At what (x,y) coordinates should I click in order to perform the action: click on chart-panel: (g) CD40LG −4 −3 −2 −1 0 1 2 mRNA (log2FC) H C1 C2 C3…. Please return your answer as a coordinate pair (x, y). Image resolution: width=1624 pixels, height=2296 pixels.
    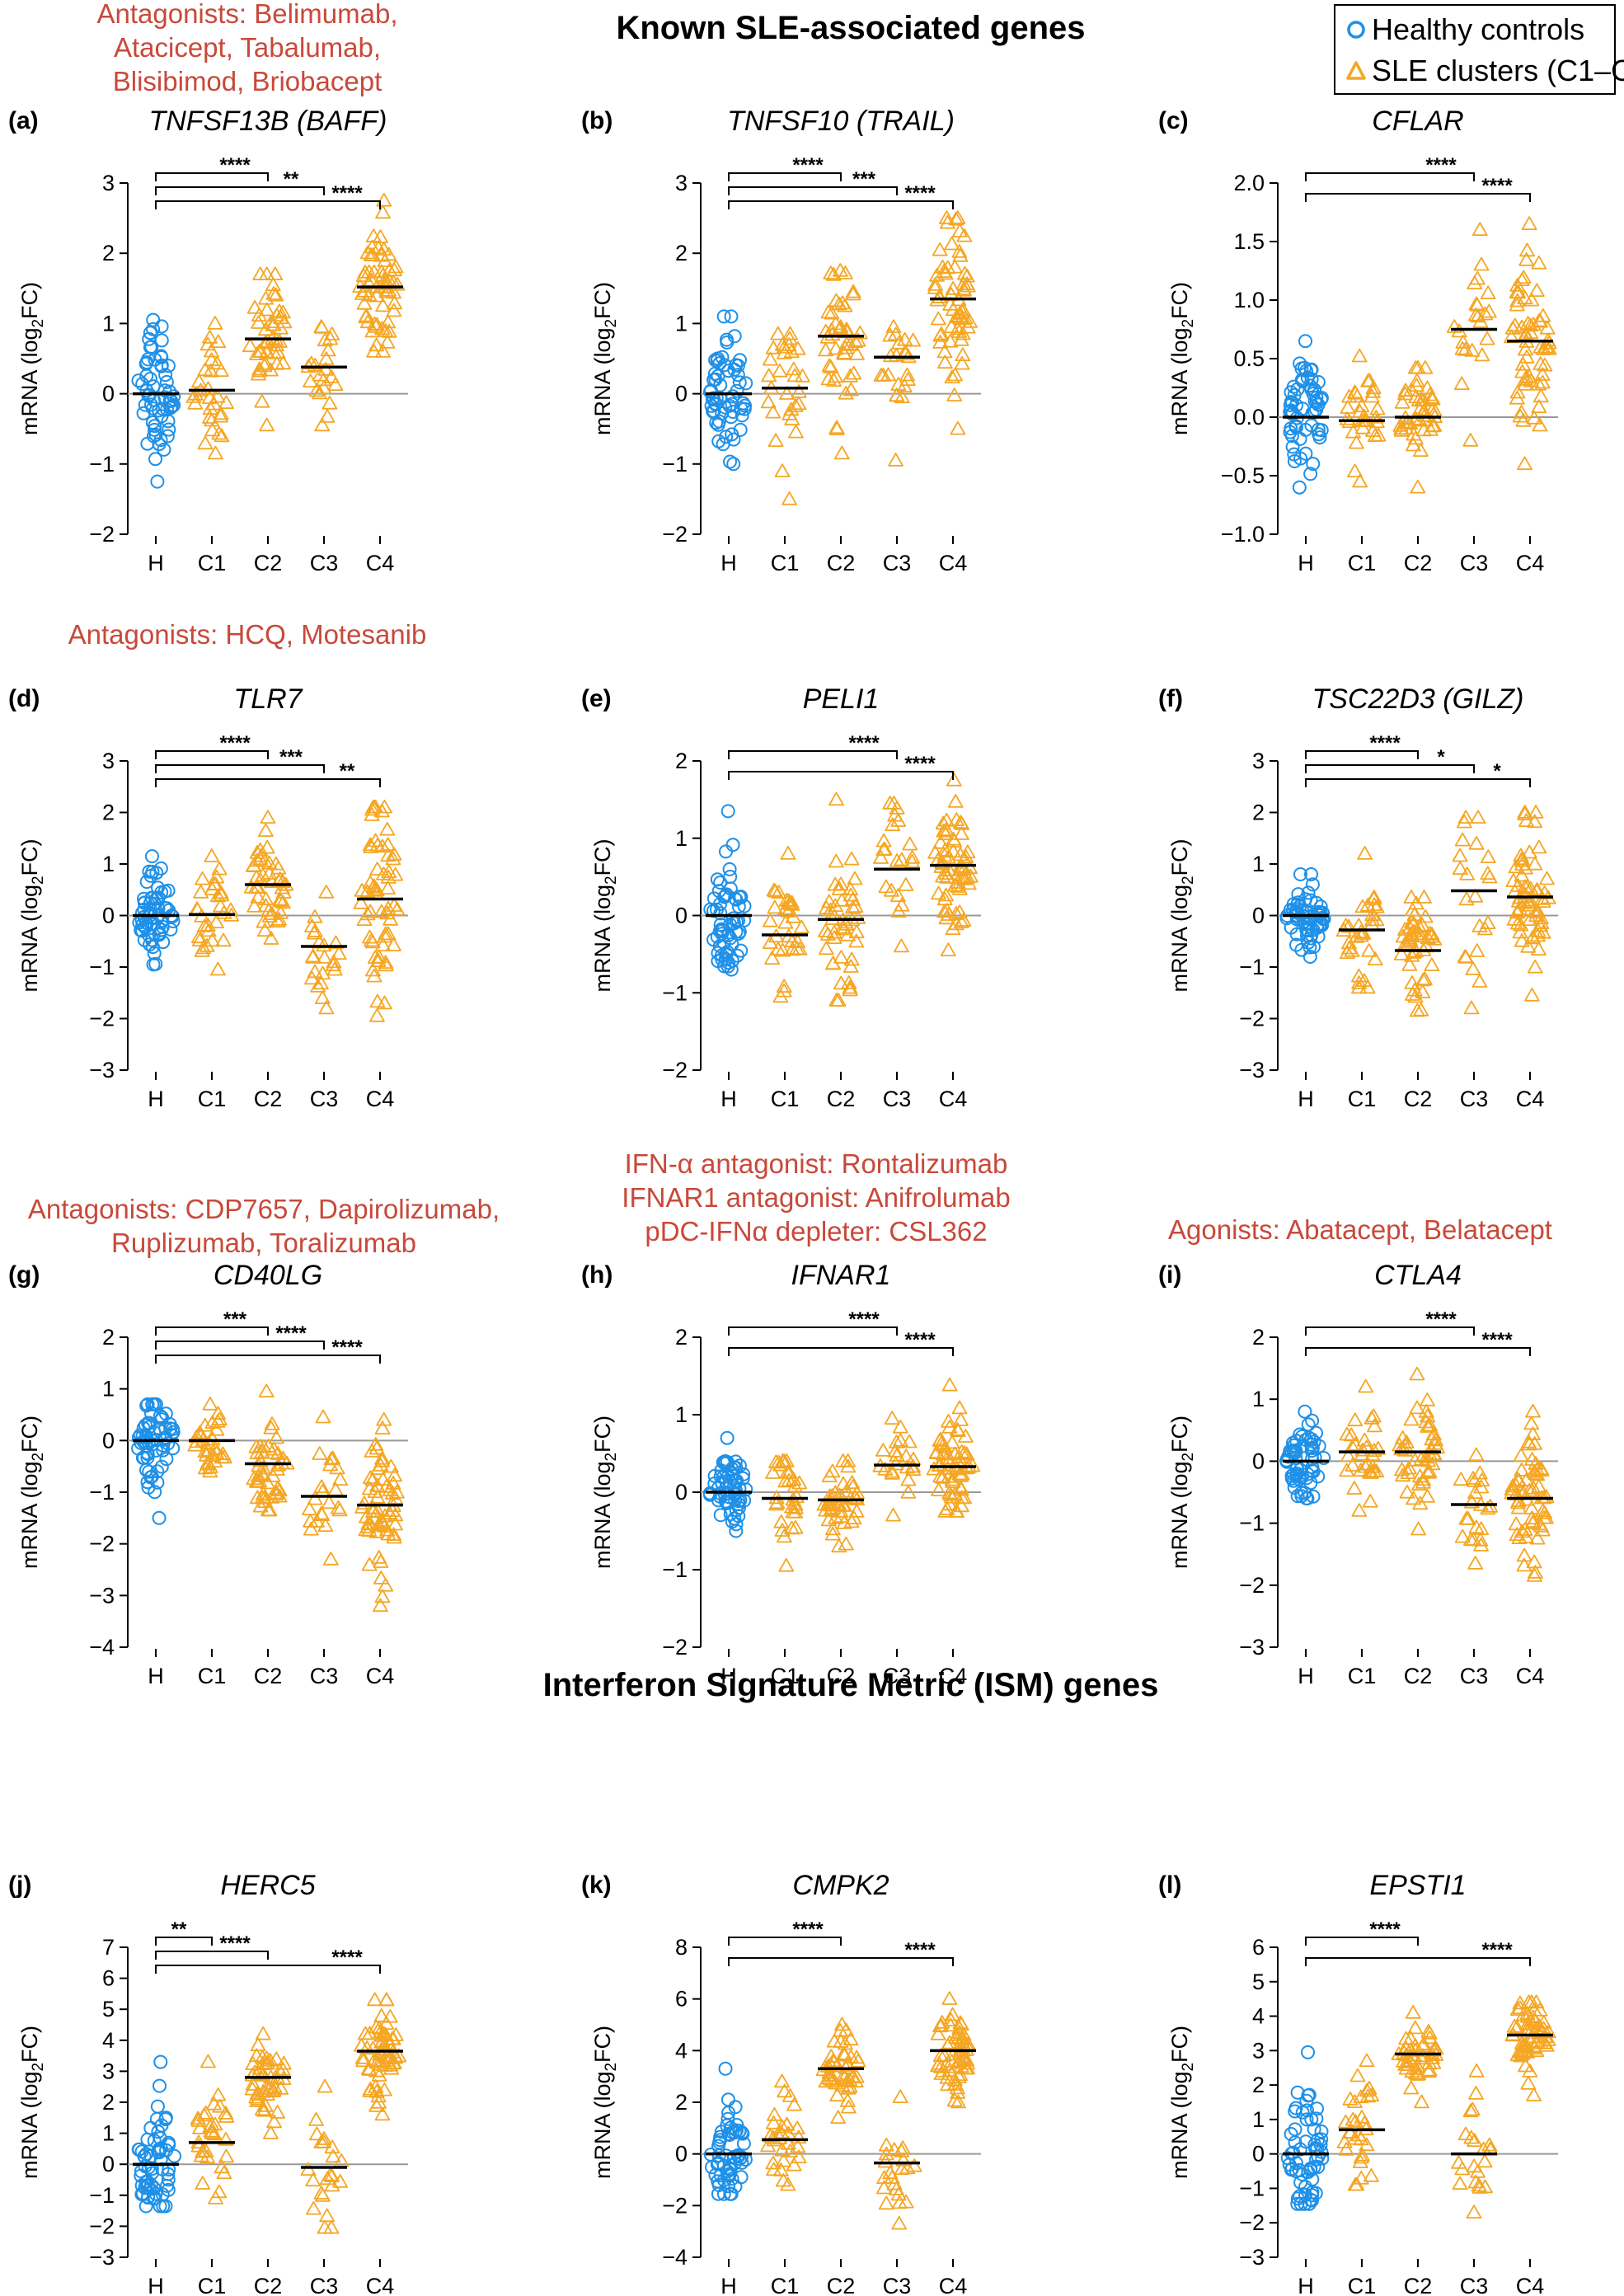
    Looking at the image, I should click on (208, 1474).